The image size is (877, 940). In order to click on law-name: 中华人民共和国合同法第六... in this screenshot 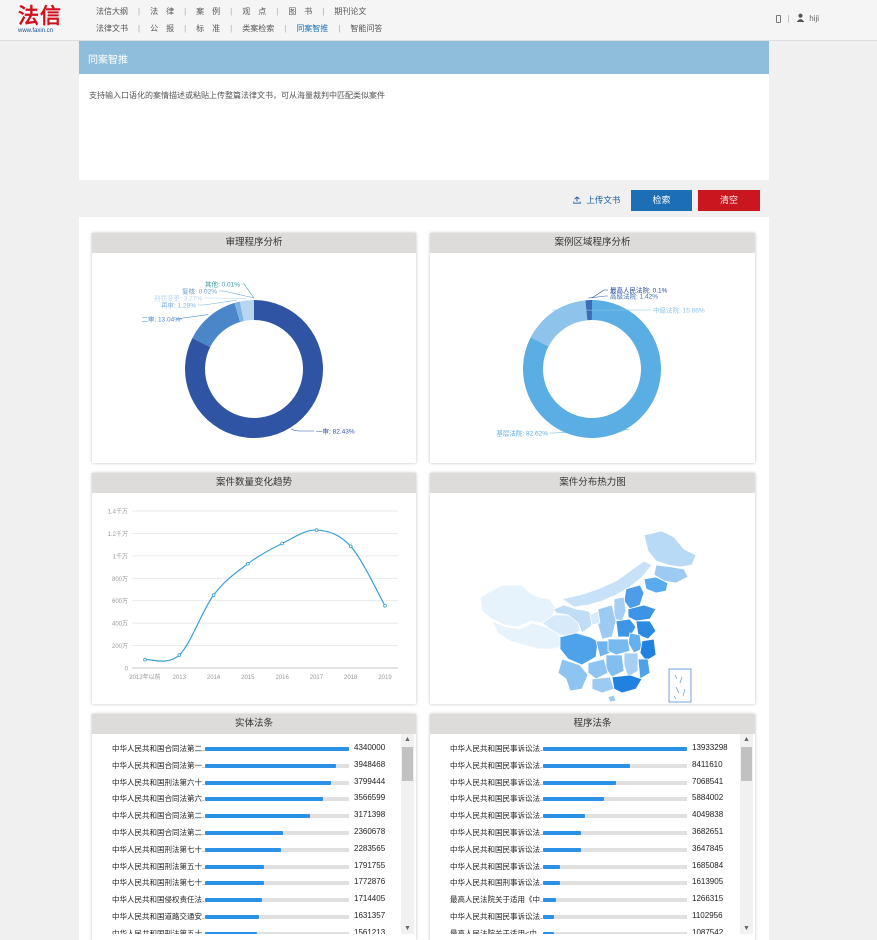, I will do `click(159, 799)`.